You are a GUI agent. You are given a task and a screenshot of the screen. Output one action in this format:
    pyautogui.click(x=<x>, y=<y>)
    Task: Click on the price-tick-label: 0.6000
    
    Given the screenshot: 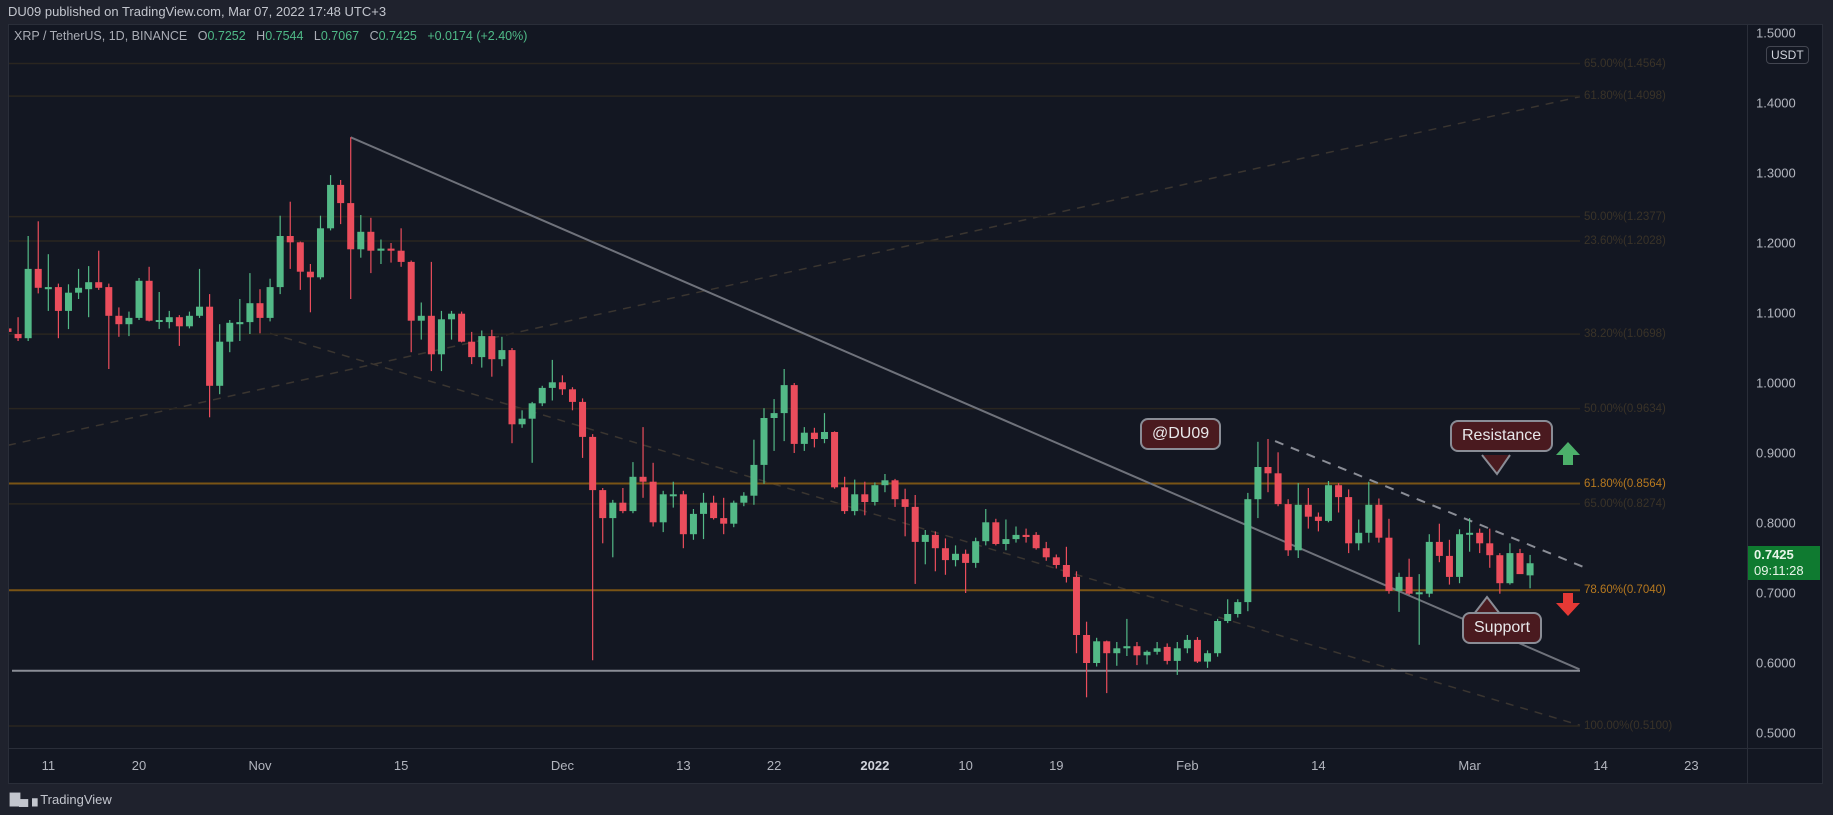 What is the action you would take?
    pyautogui.click(x=1776, y=663)
    